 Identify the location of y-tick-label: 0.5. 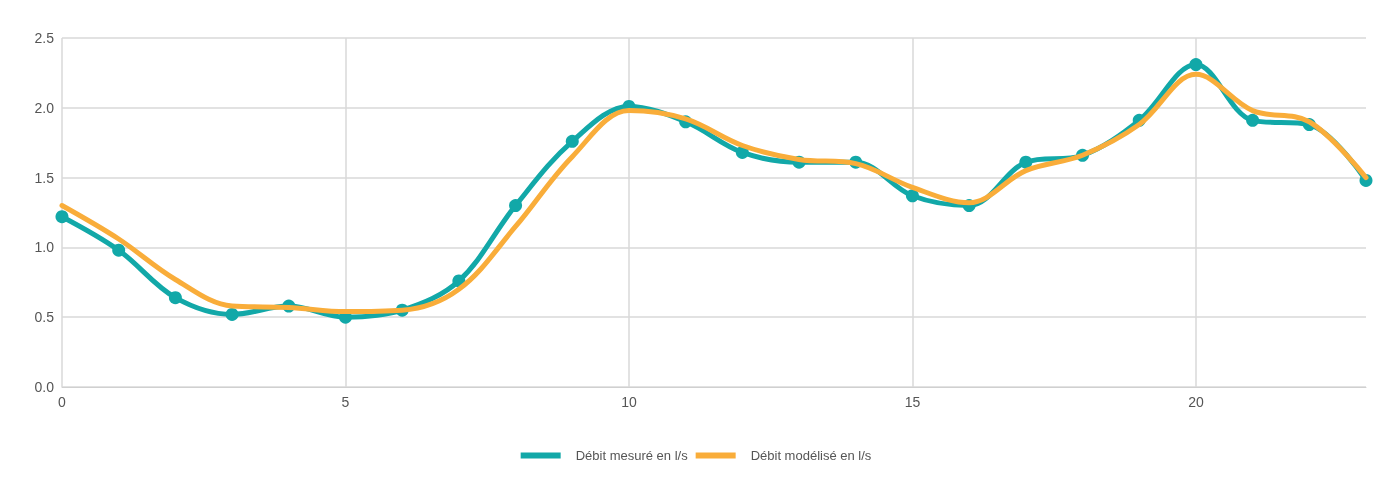
(44, 317).